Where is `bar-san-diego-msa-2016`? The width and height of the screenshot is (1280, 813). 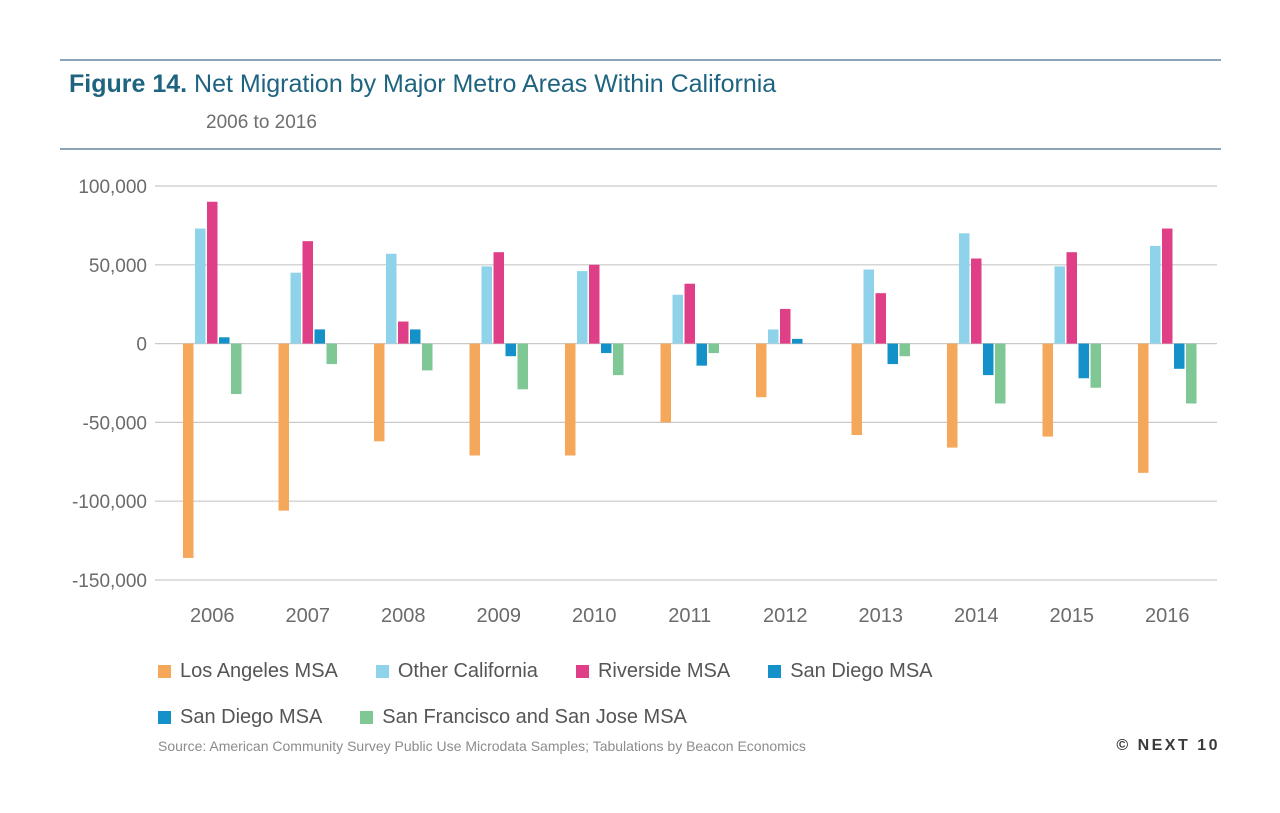
bar-san-diego-msa-2016 is located at coordinates (1179, 356).